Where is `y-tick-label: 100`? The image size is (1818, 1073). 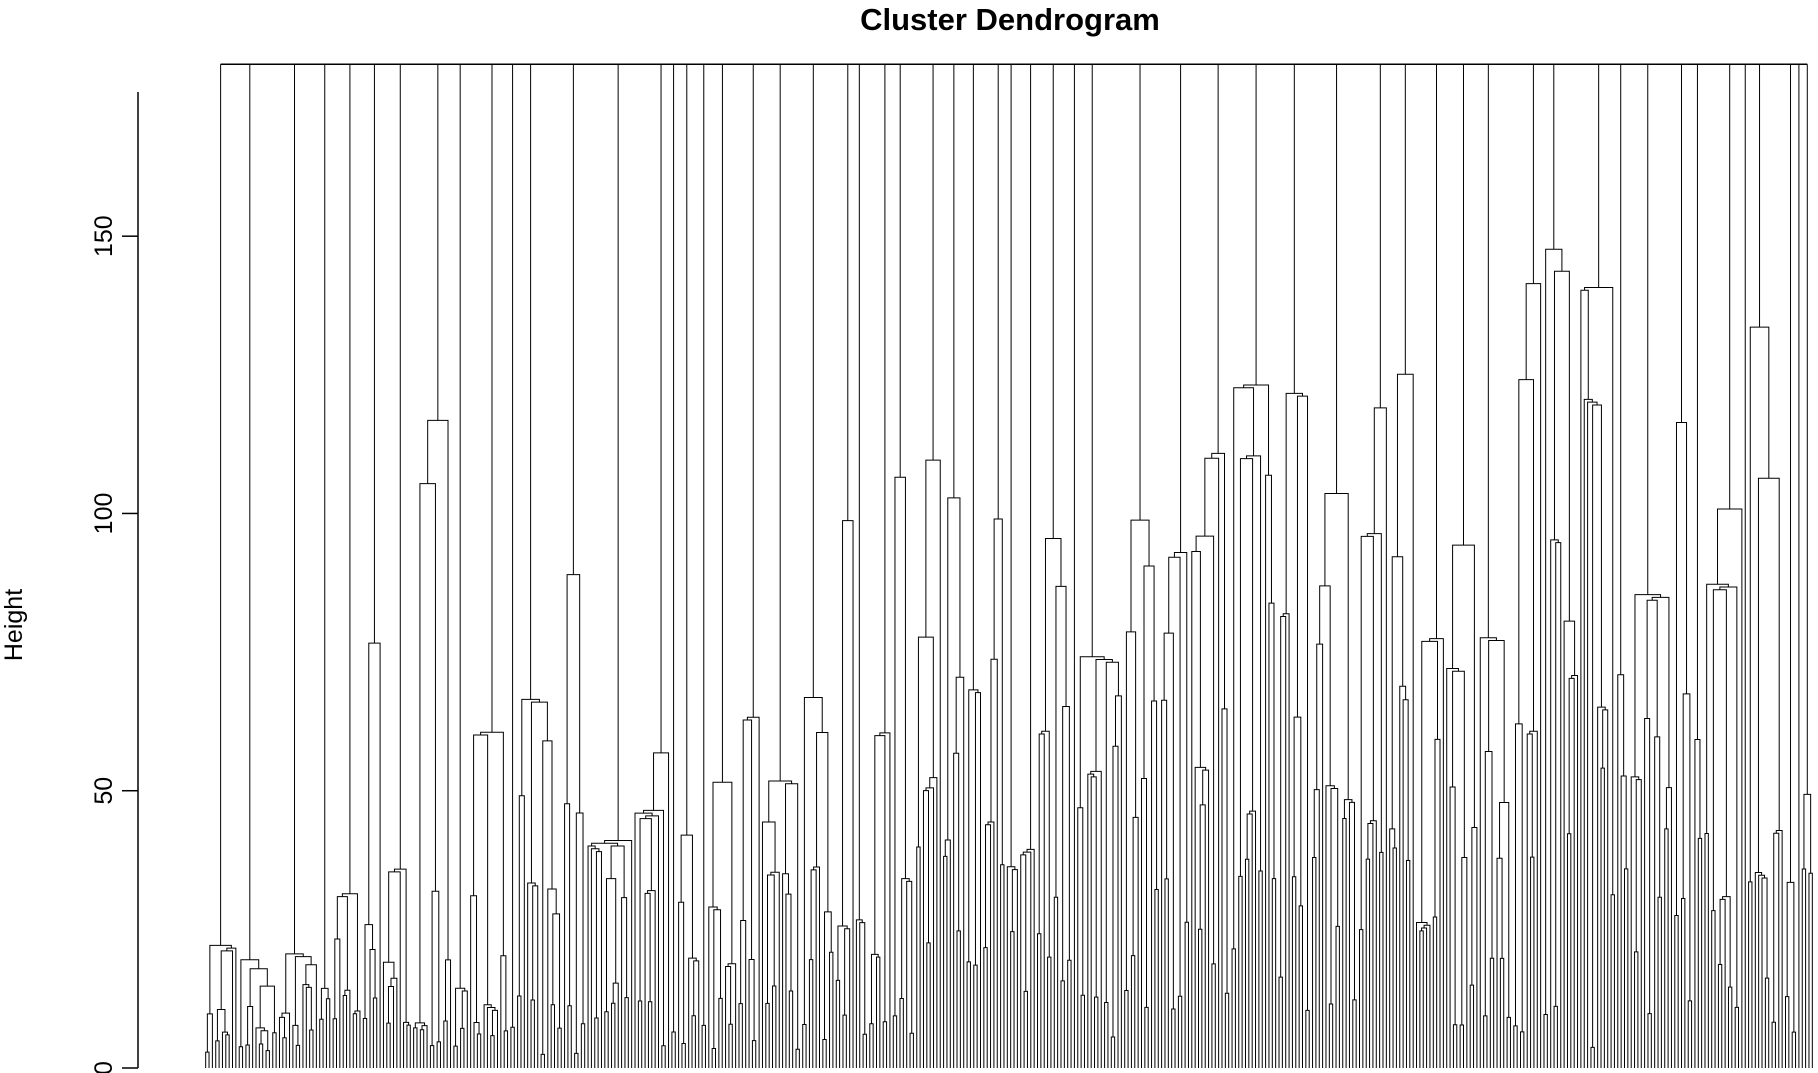
y-tick-label: 100 is located at coordinates (104, 514).